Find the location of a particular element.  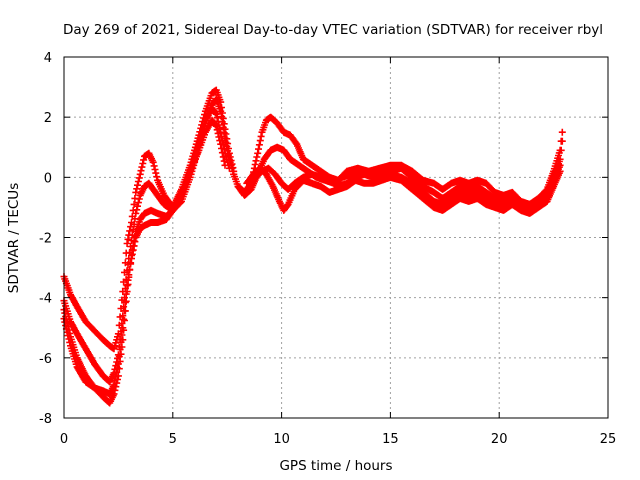

x-tick-label: 5 is located at coordinates (173, 439).